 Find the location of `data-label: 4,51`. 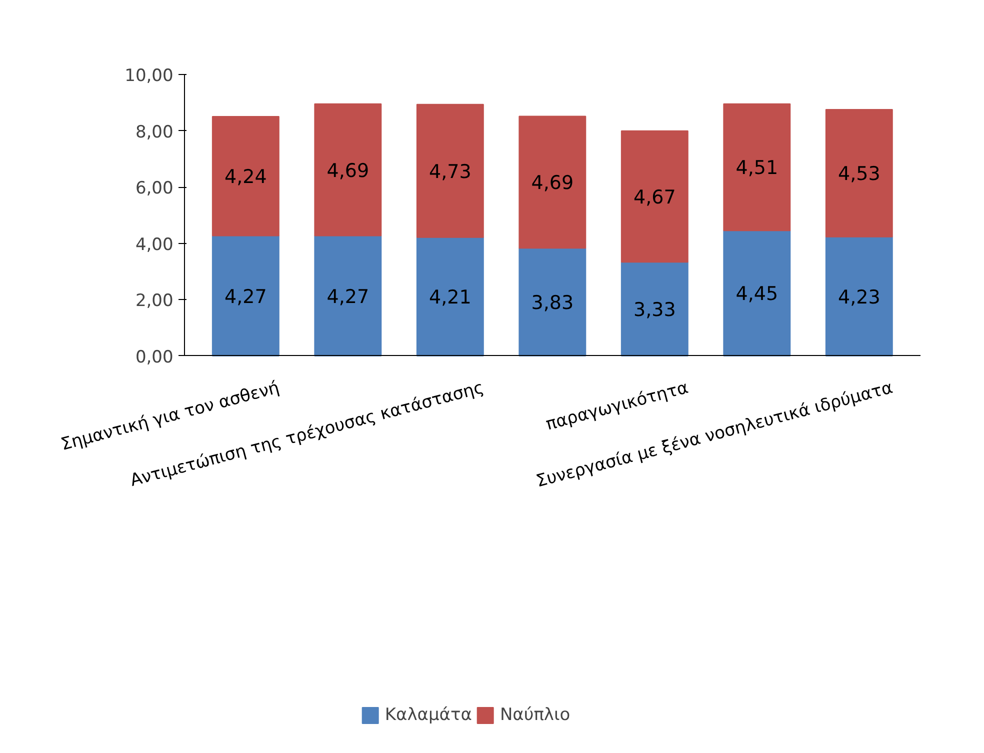

data-label: 4,51 is located at coordinates (757, 168).